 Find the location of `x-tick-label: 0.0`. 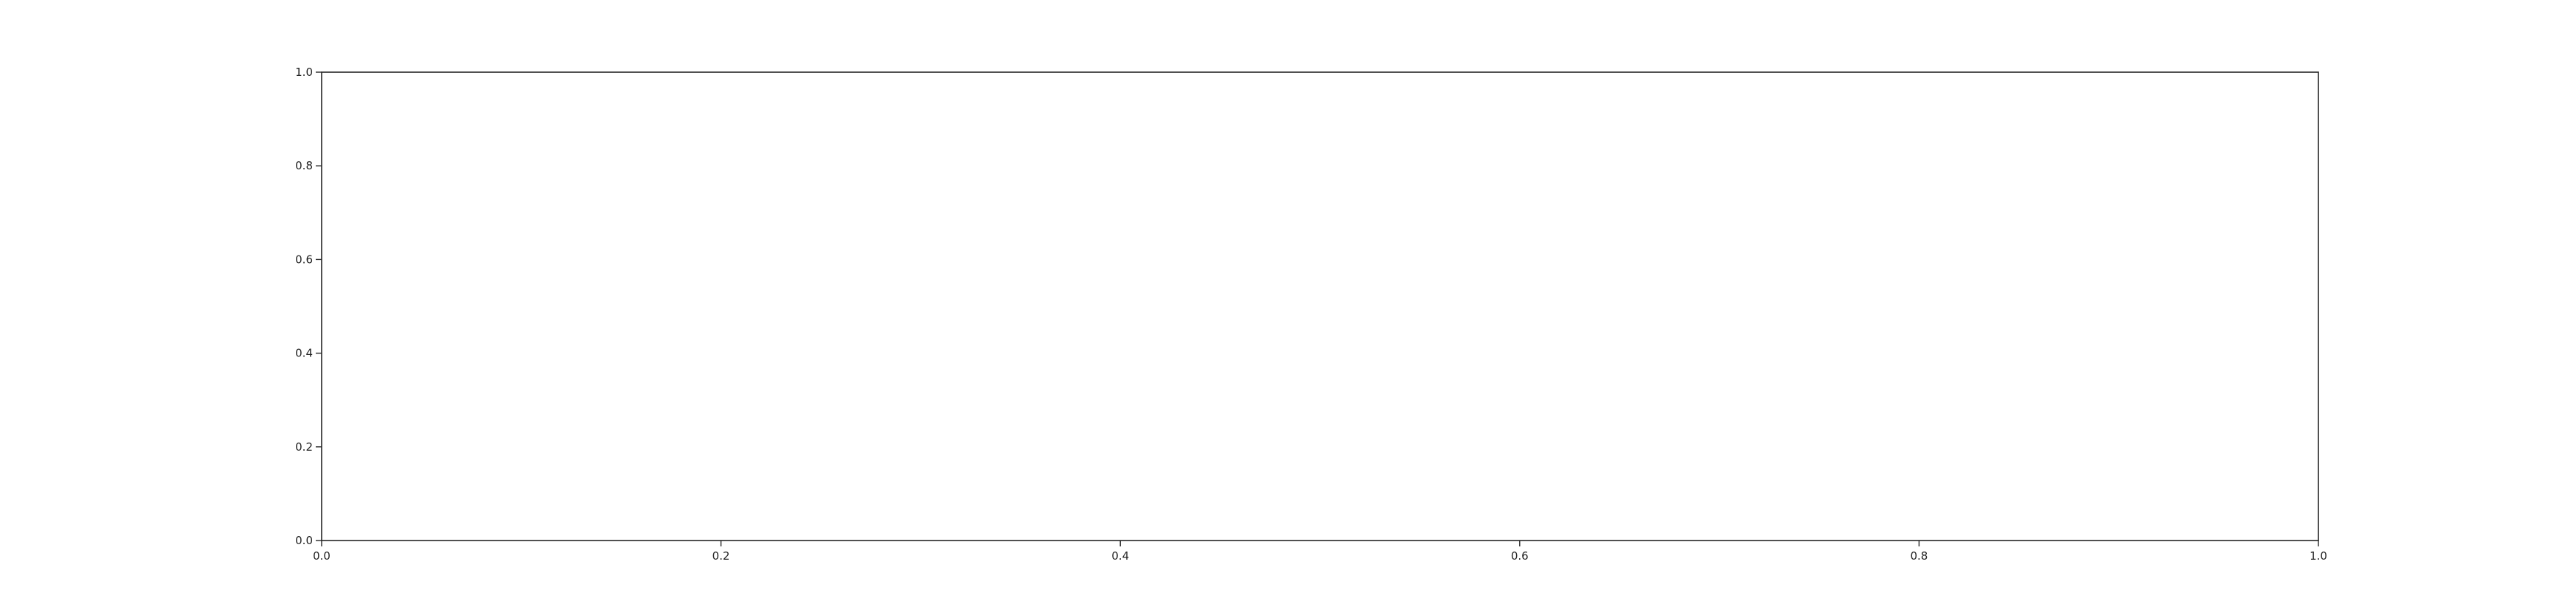

x-tick-label: 0.0 is located at coordinates (321, 556).